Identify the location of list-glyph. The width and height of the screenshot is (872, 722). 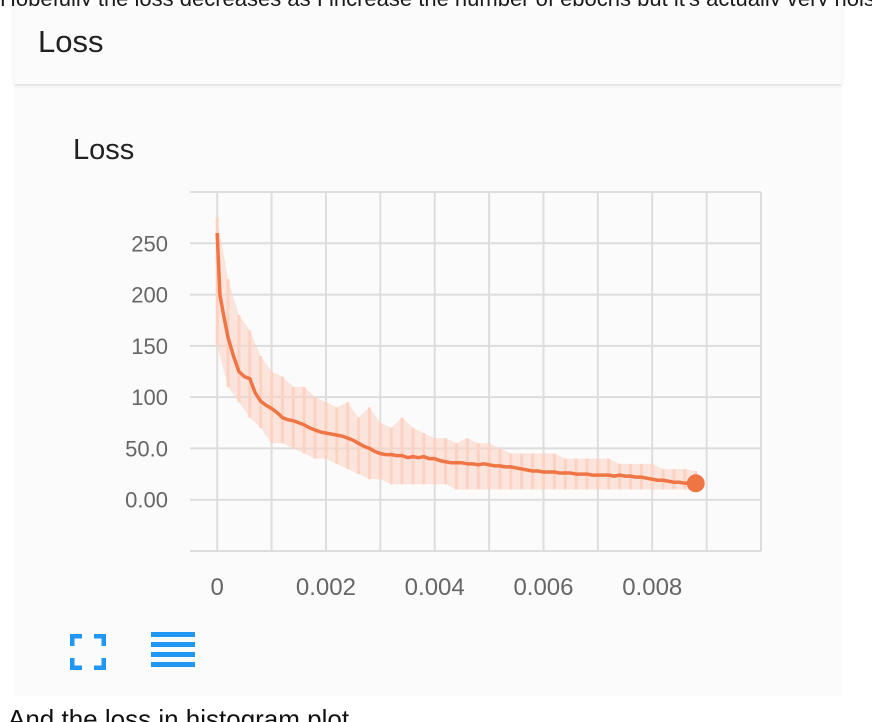
(173, 649).